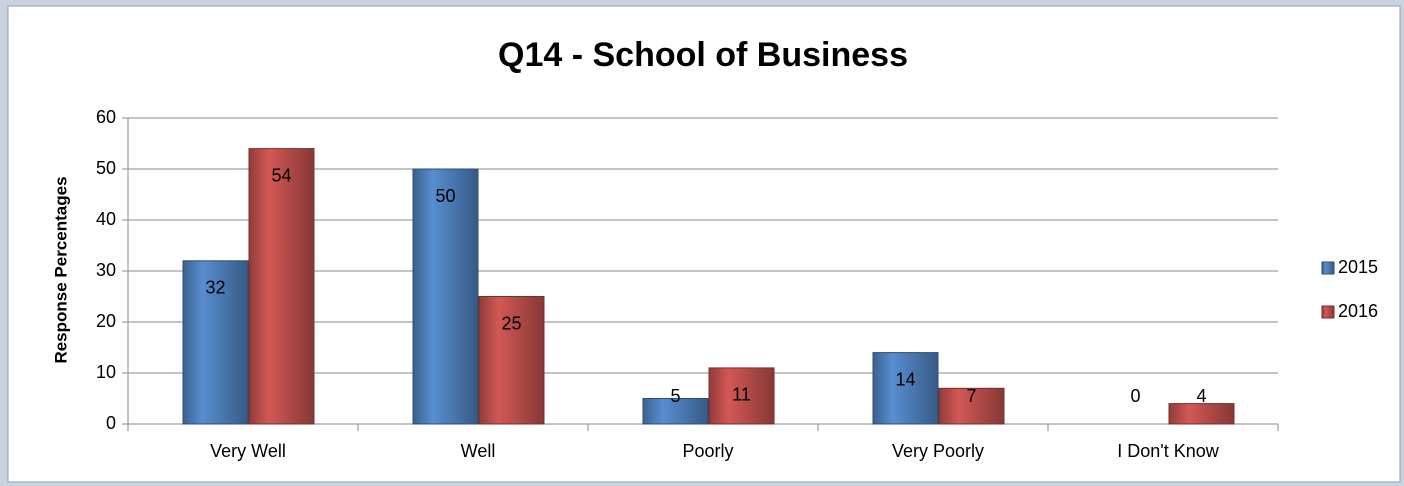  I want to click on y-tick-label: 10, so click(106, 372).